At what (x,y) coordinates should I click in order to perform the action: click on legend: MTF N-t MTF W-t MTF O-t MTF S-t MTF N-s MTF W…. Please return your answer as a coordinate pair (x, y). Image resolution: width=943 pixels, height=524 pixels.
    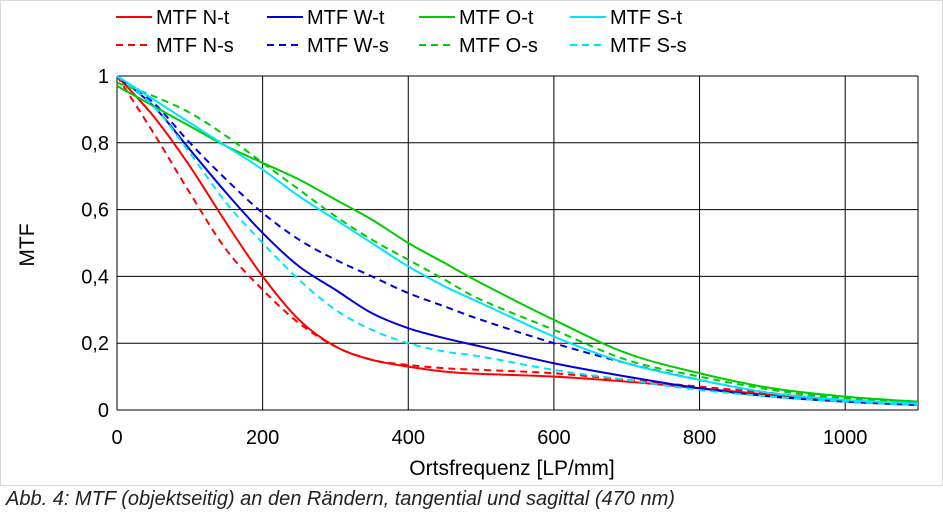
    Looking at the image, I should click on (401, 32).